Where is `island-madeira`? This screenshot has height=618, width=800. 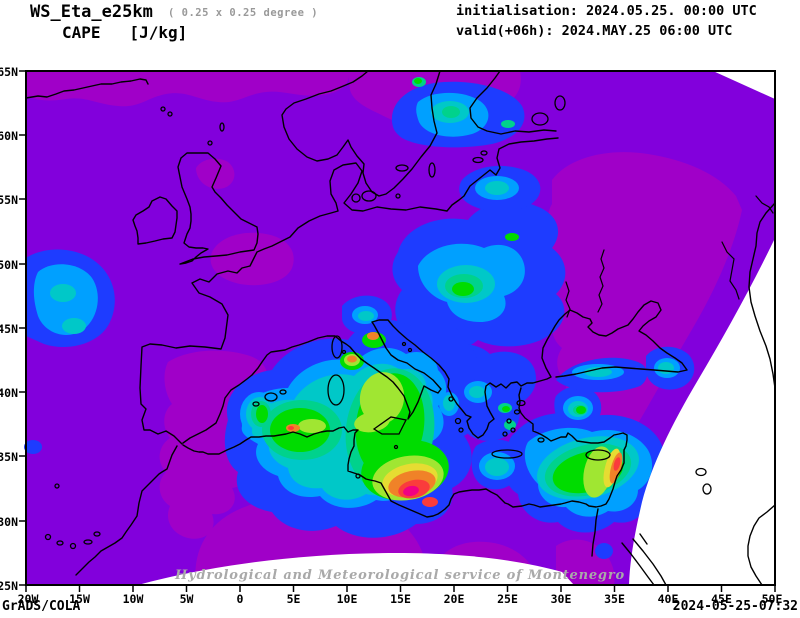 island-madeira is located at coordinates (57, 486).